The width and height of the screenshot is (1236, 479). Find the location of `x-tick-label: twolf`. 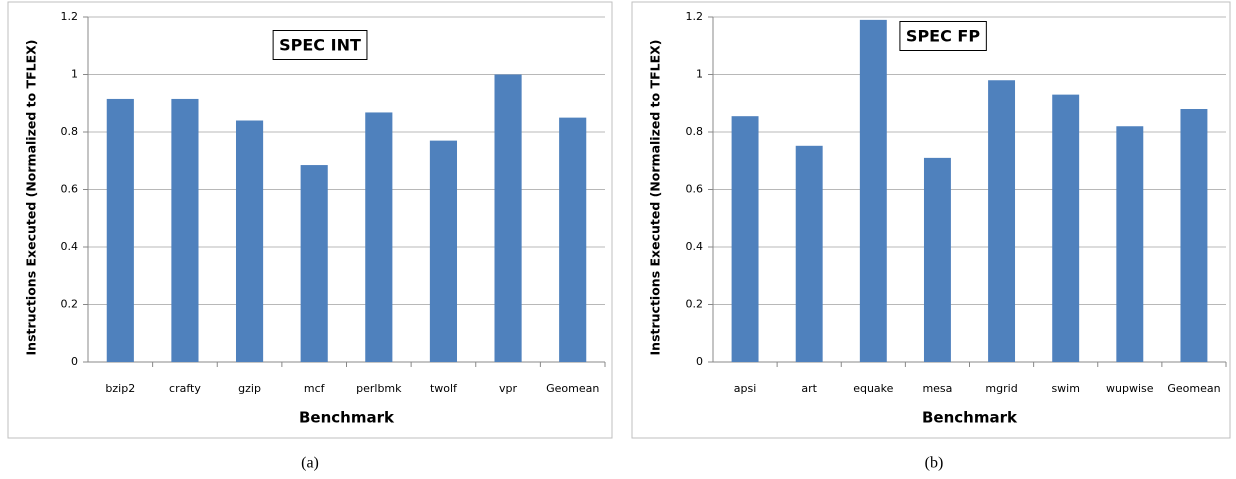

x-tick-label: twolf is located at coordinates (444, 388).